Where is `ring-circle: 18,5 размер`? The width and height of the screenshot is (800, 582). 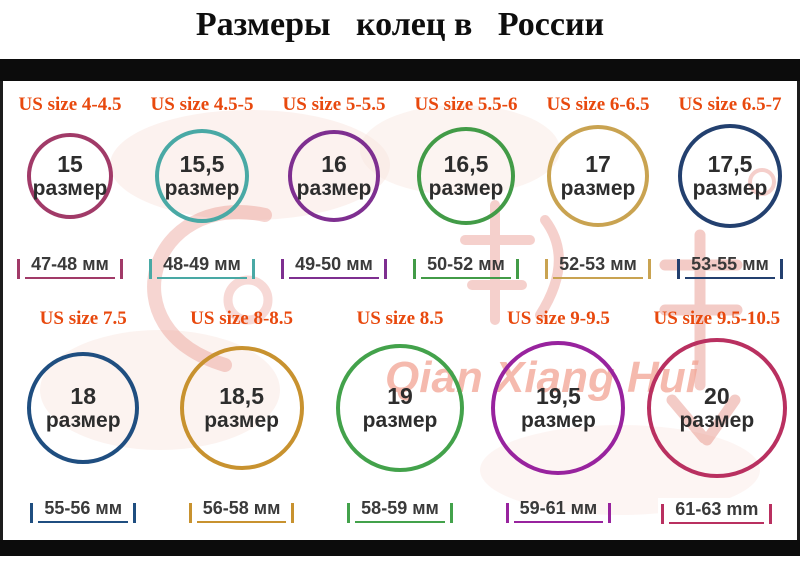
ring-circle: 18,5 размер is located at coordinates (241, 408).